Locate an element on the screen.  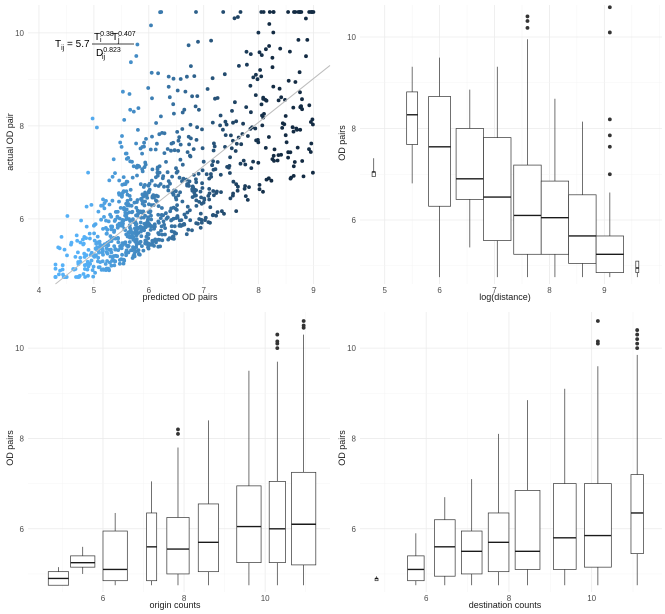
distance-x-label: log(distance) is located at coordinates (505, 297).